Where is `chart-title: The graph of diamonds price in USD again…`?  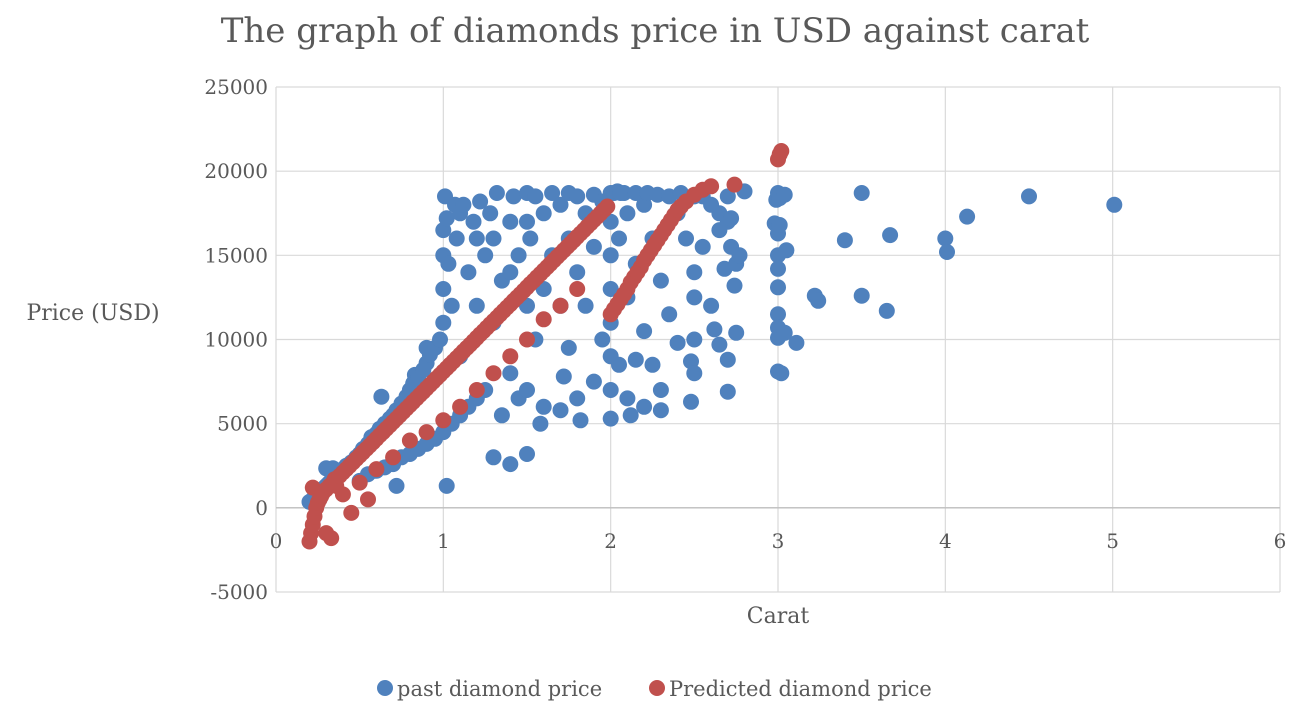 chart-title: The graph of diamonds price in USD again… is located at coordinates (655, 31).